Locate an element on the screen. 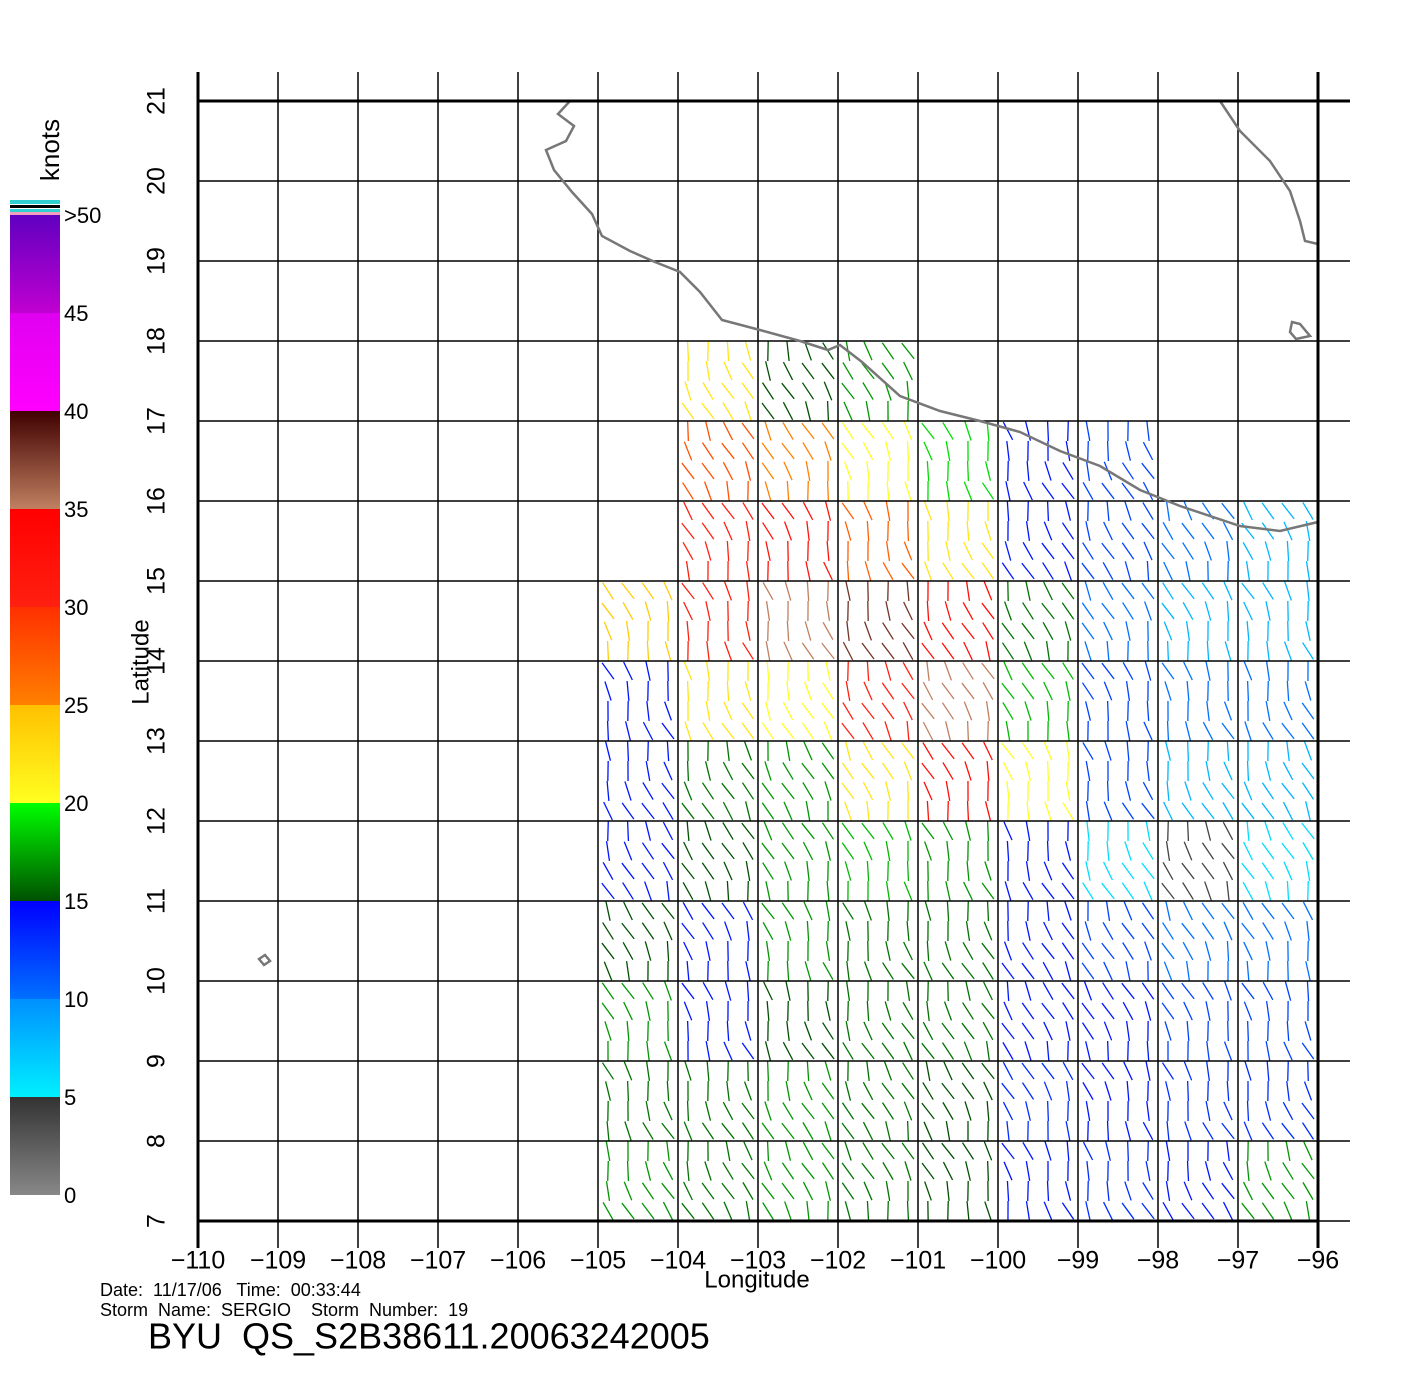 The image size is (1420, 1400). y-tick-label: 20 is located at coordinates (157, 181).